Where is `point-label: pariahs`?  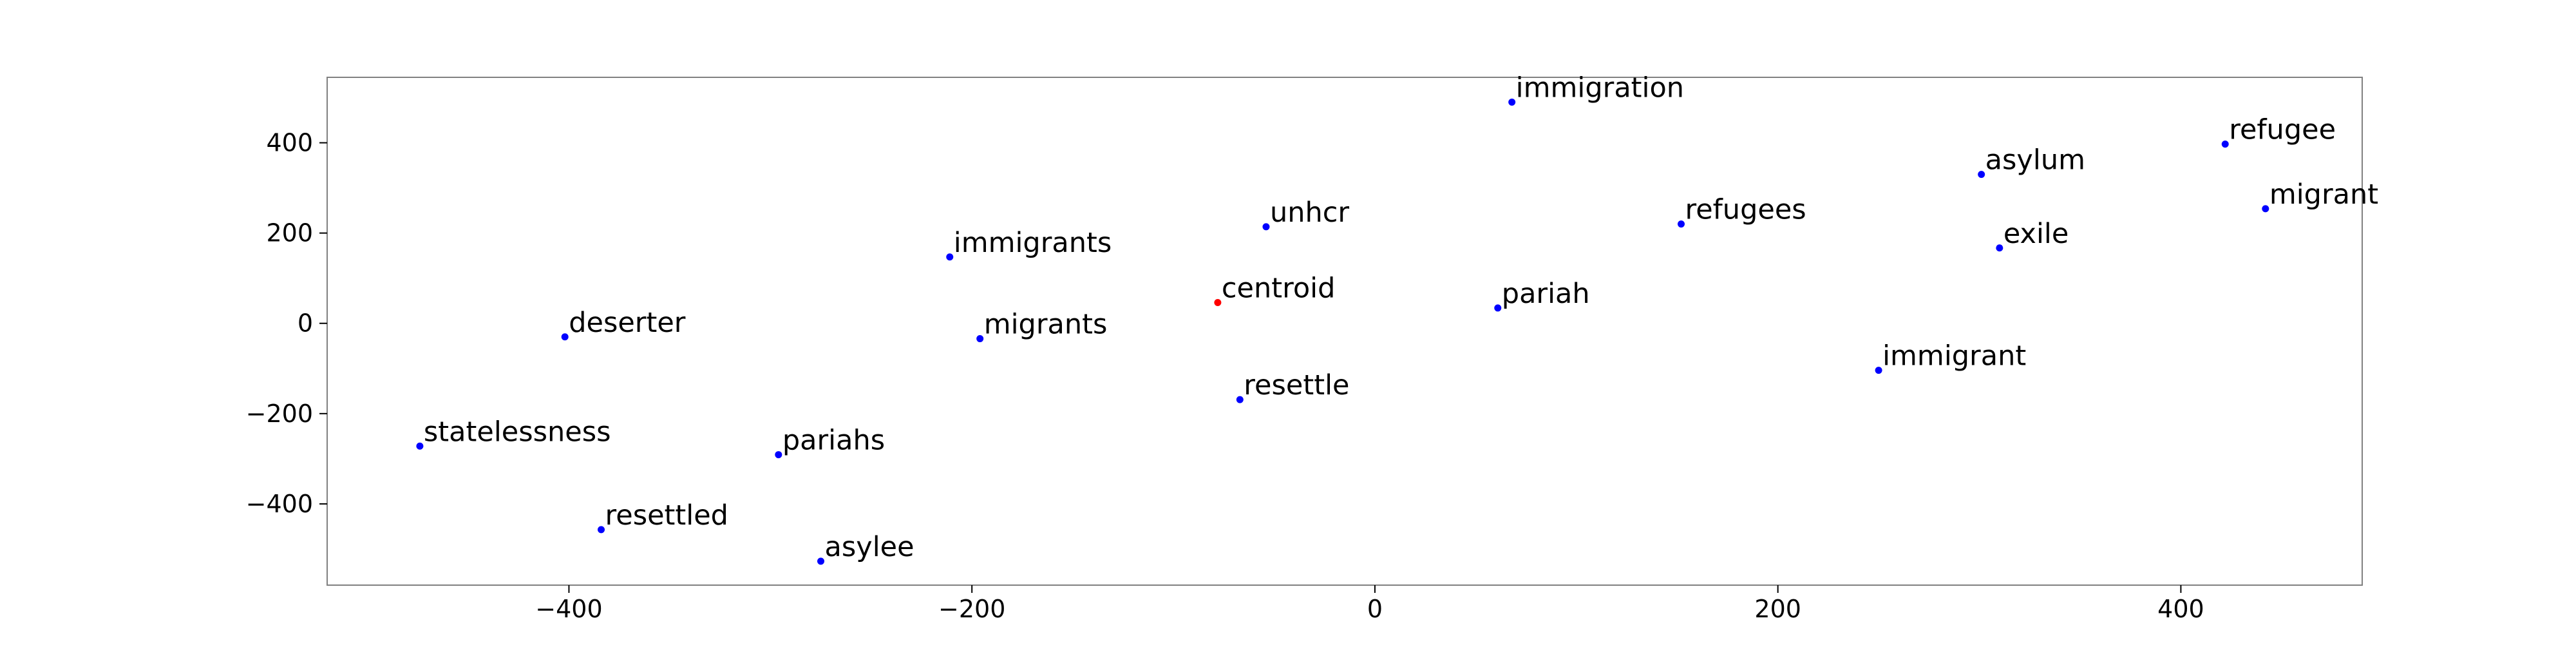
point-label: pariahs is located at coordinates (834, 441).